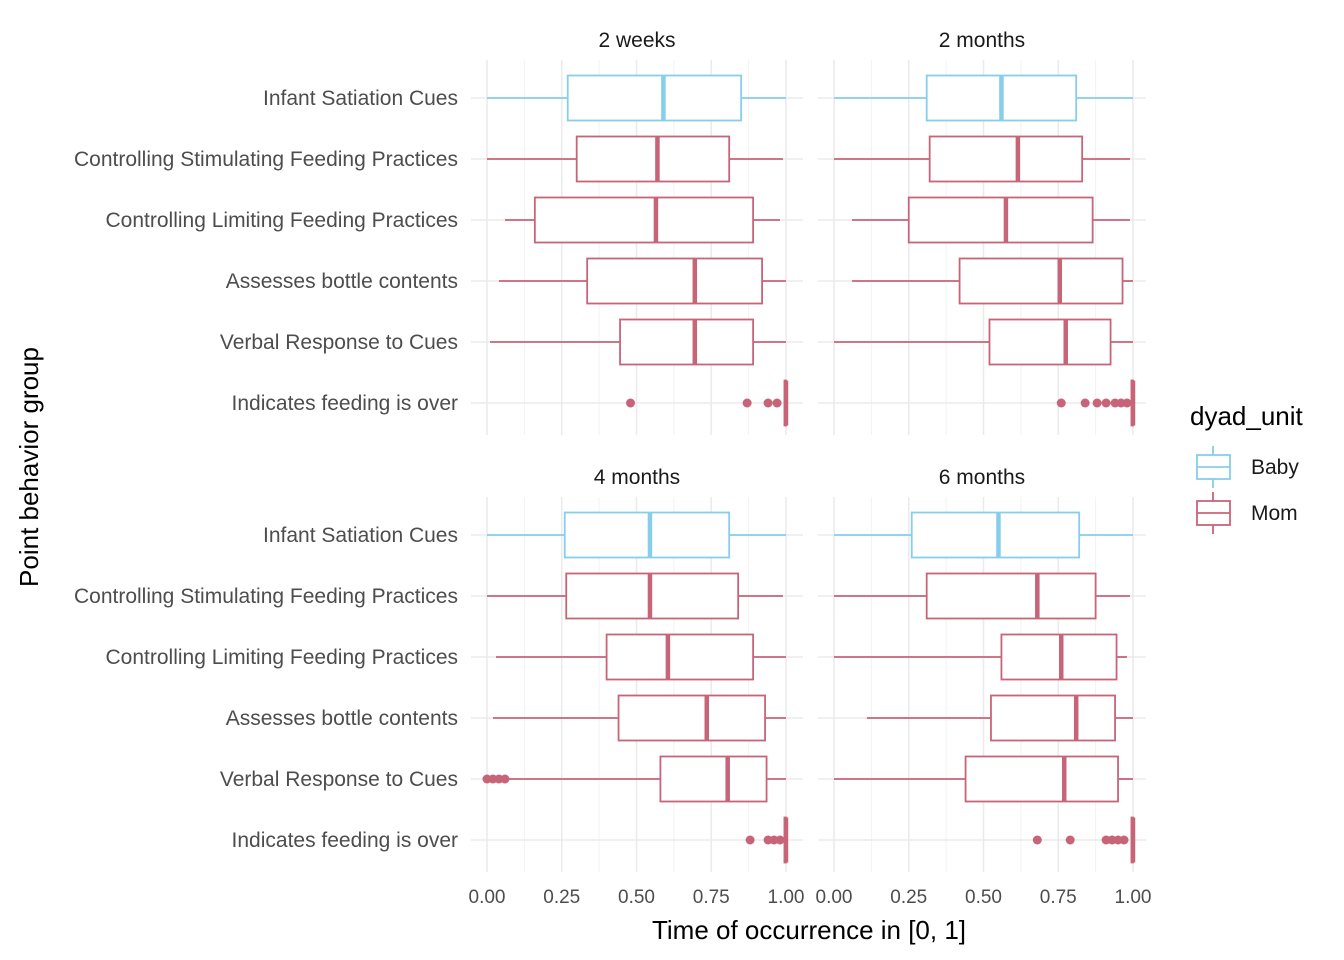  I want to click on facet-panel-2: 2 months, so click(982, 232).